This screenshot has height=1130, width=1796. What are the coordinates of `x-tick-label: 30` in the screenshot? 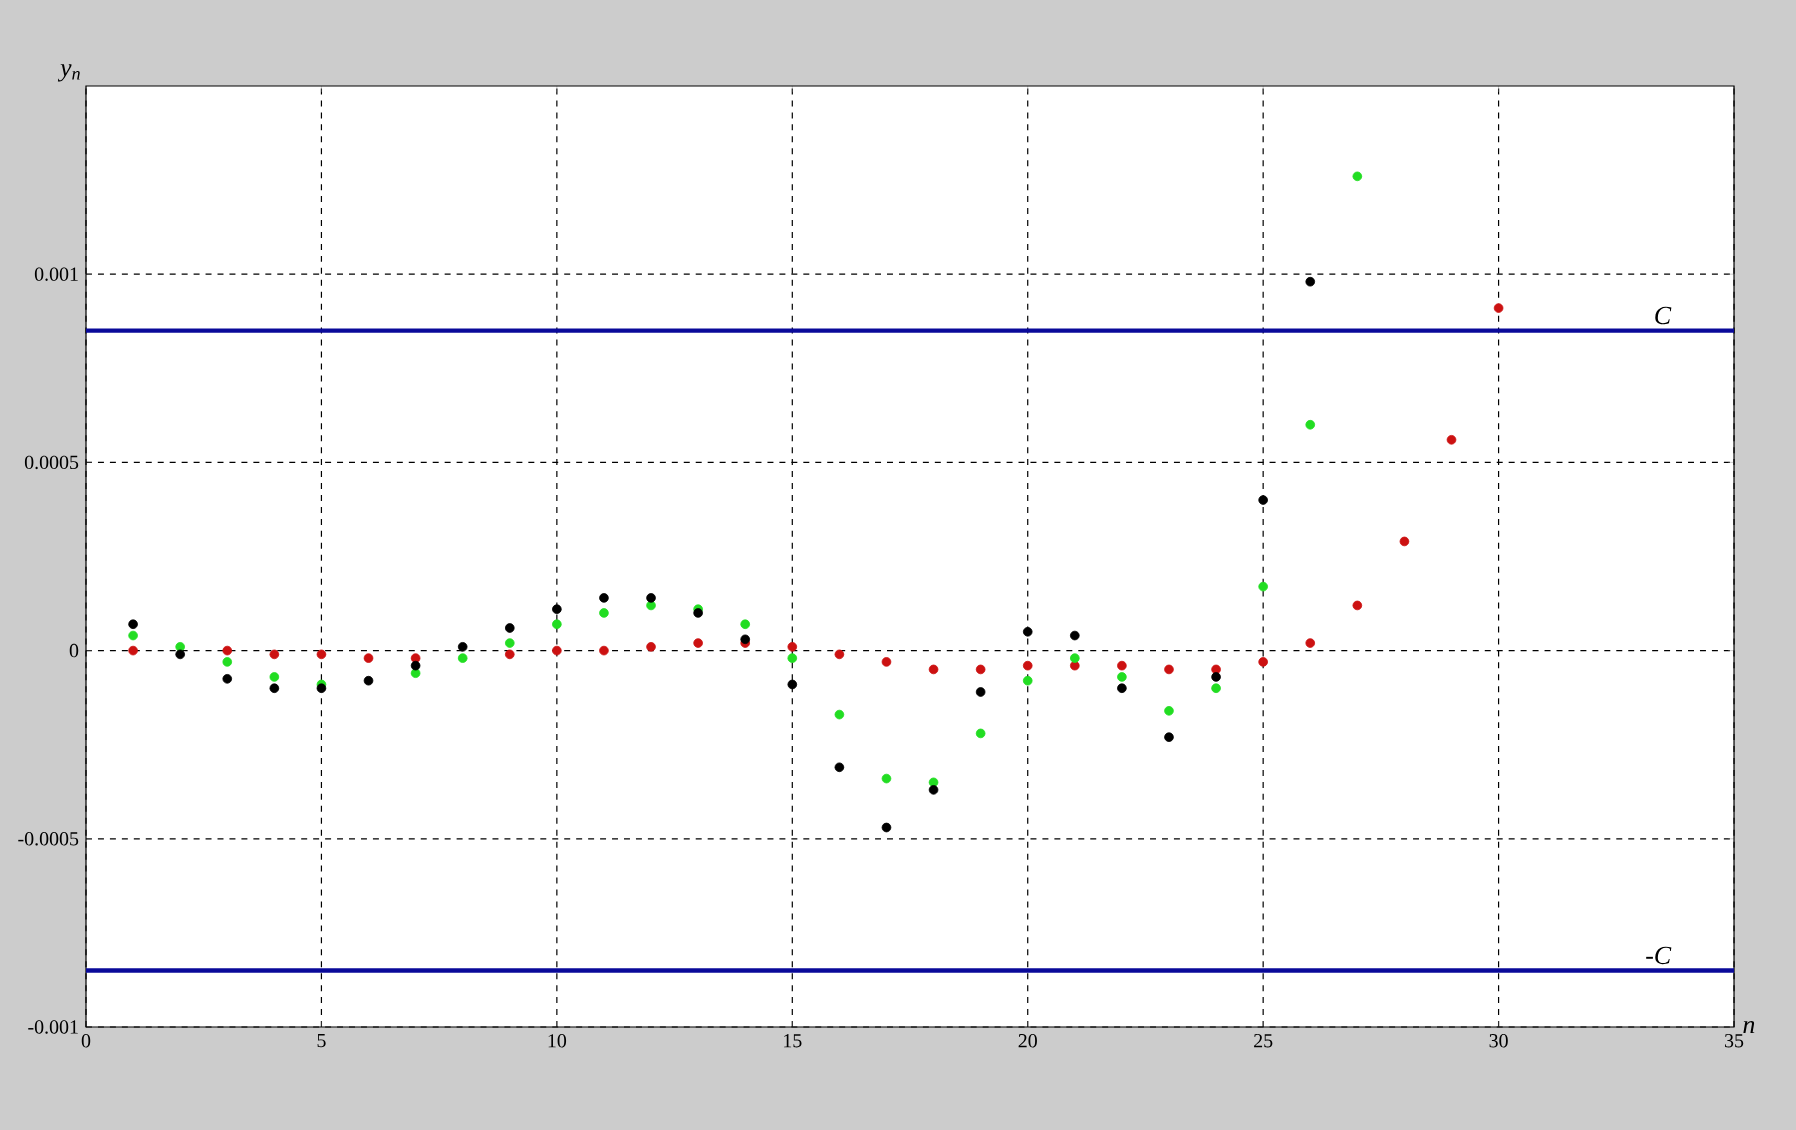 It's located at (1498, 1041).